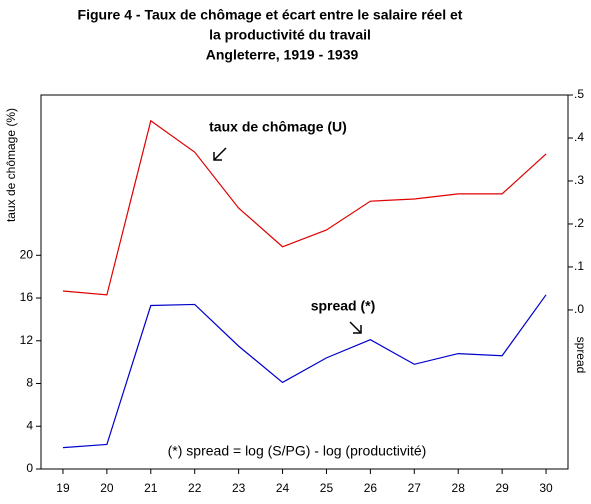 The image size is (591, 504). I want to click on y2-tick-label: .0, so click(579, 309).